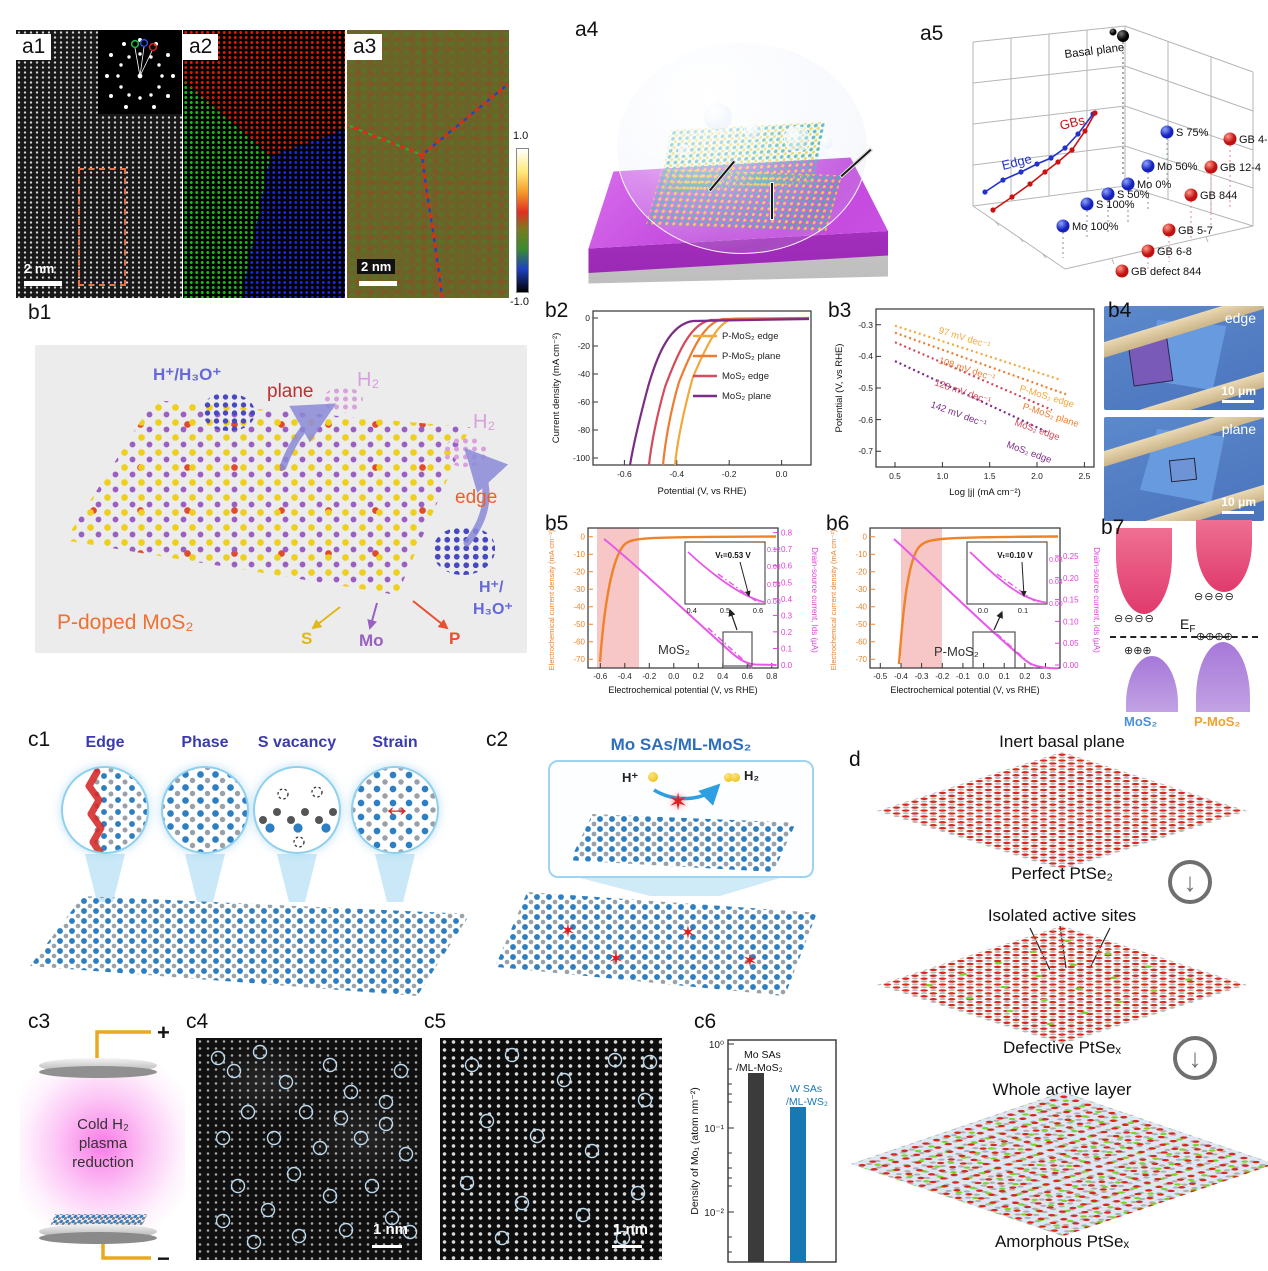  What do you see at coordinates (163, 1258) in the screenshot?
I see `minus-terminal: −` at bounding box center [163, 1258].